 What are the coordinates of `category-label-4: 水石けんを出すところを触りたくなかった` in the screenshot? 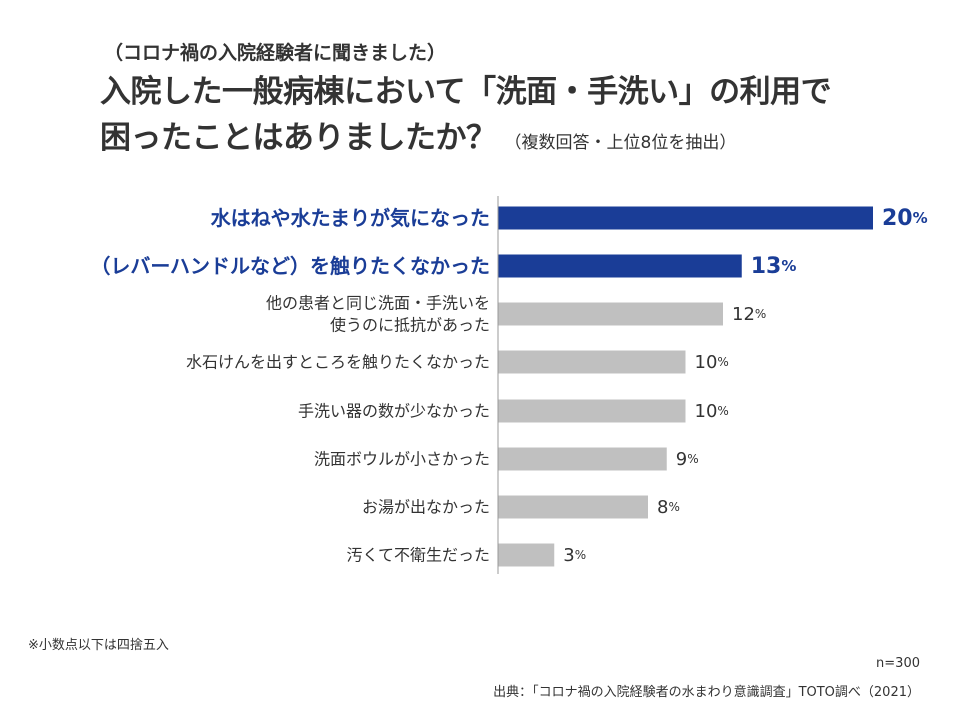 It's located at (338, 362).